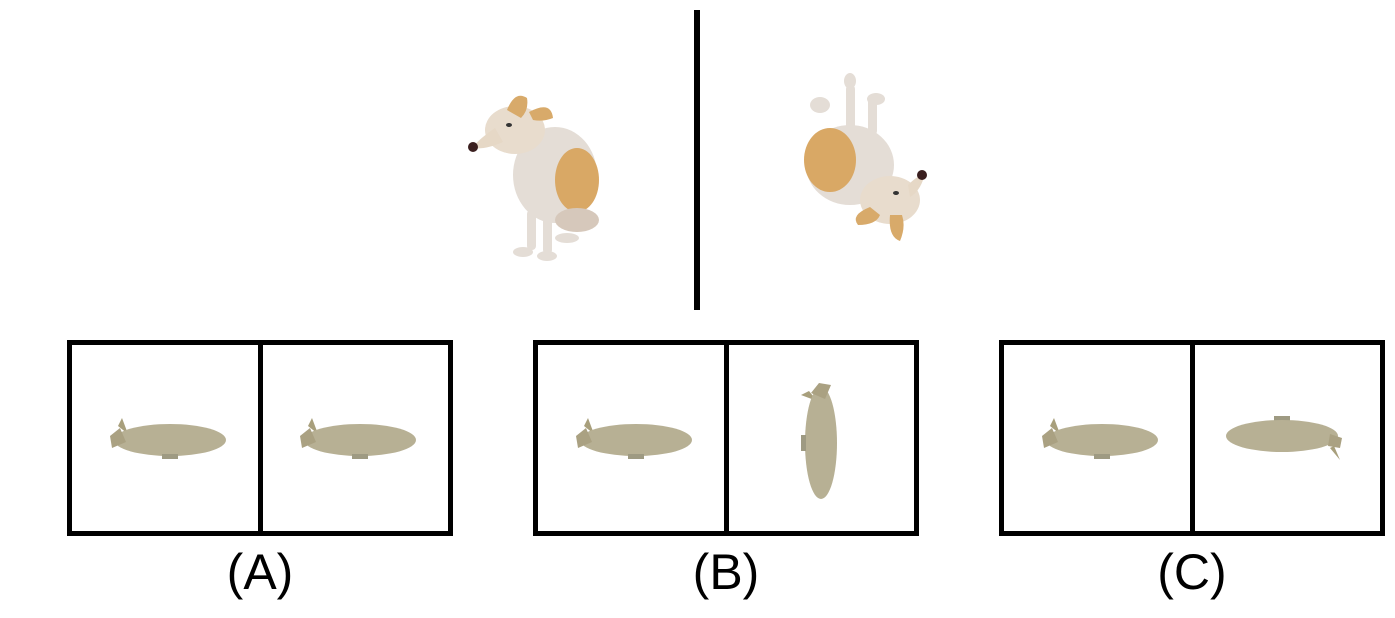 The width and height of the screenshot is (1395, 618). I want to click on option-c-panel, so click(1192, 438).